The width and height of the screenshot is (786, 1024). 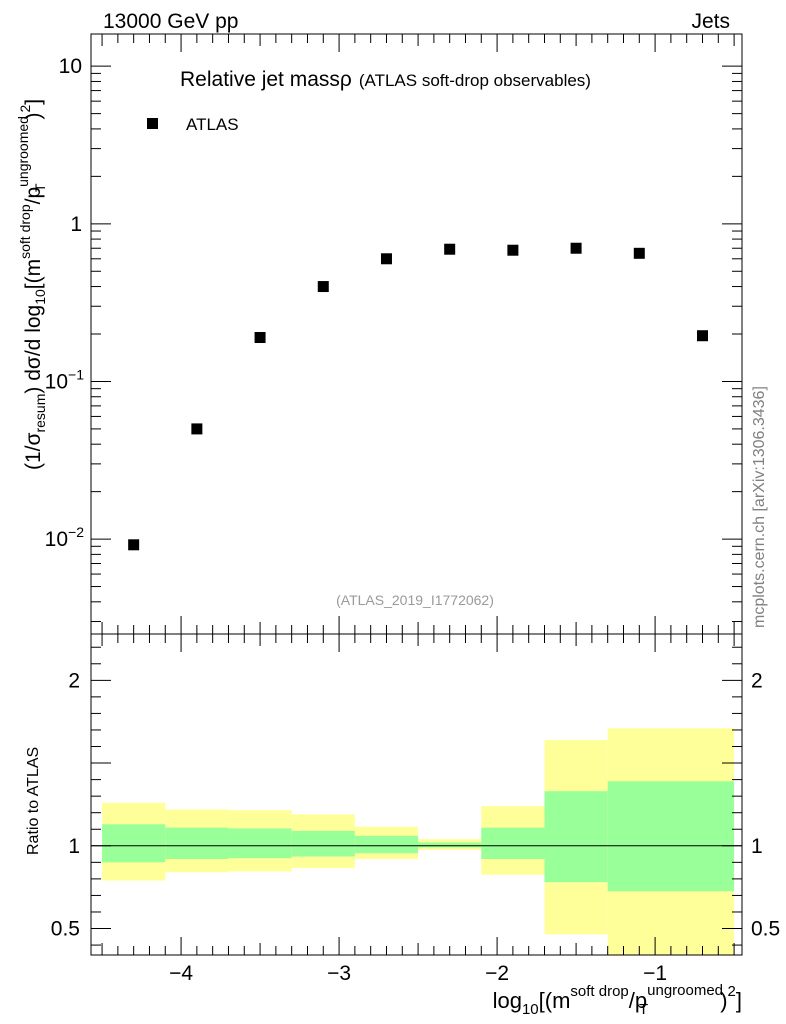 I want to click on y-tick-label: 10, so click(x=70, y=66).